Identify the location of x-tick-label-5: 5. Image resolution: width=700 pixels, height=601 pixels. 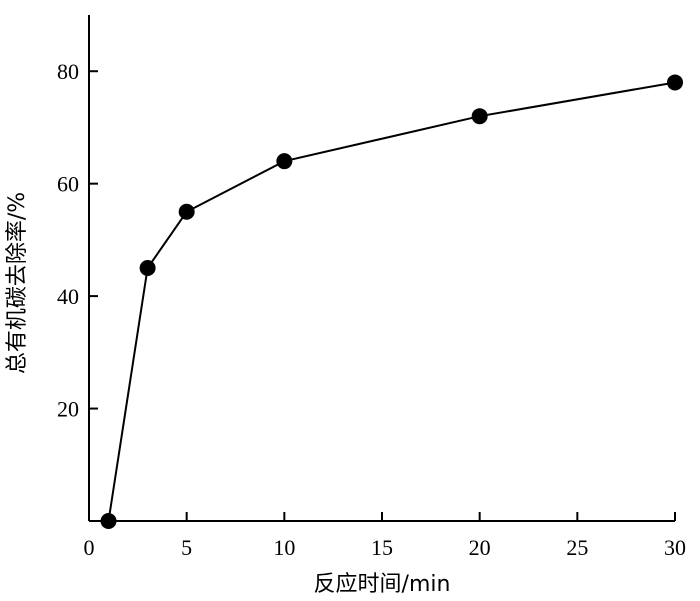
(186, 547).